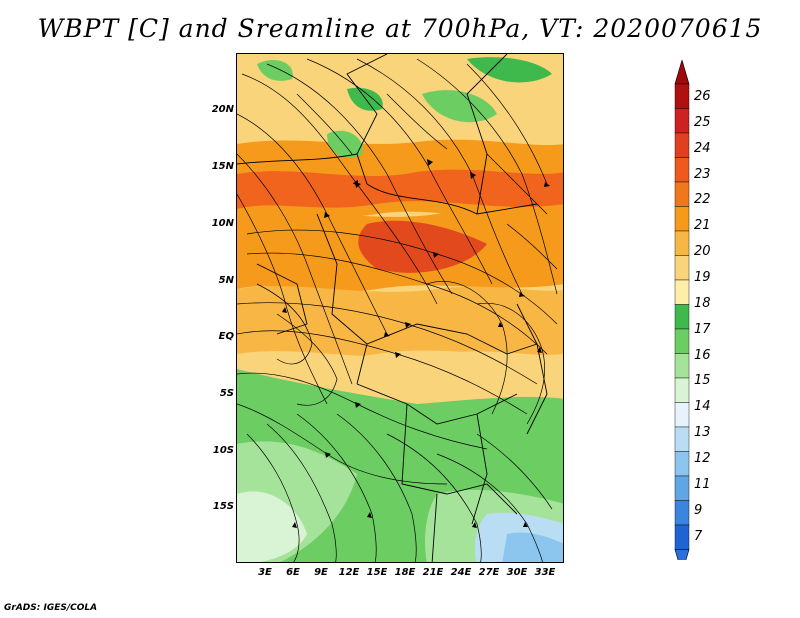  Describe the element at coordinates (265, 572) in the screenshot. I see `lon-label-3e: 3E` at that location.